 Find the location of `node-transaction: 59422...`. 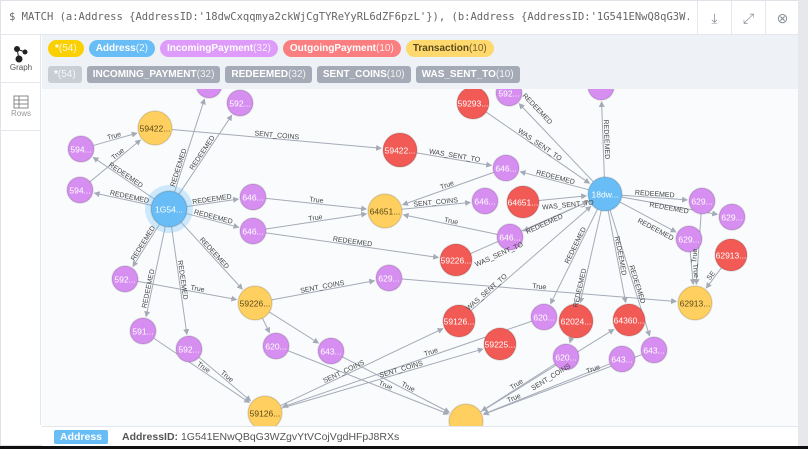

node-transaction: 59422... is located at coordinates (155, 128).